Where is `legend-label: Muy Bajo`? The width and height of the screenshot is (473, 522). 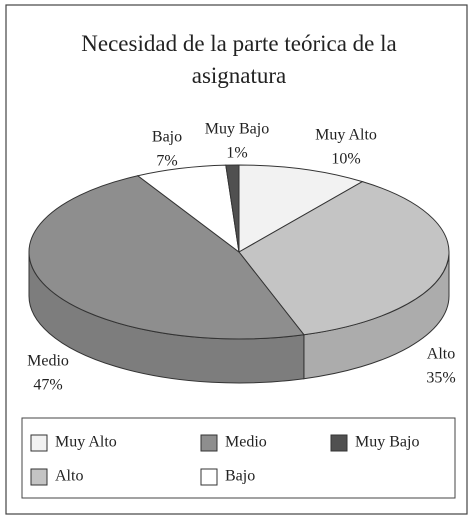
legend-label: Muy Bajo is located at coordinates (387, 442).